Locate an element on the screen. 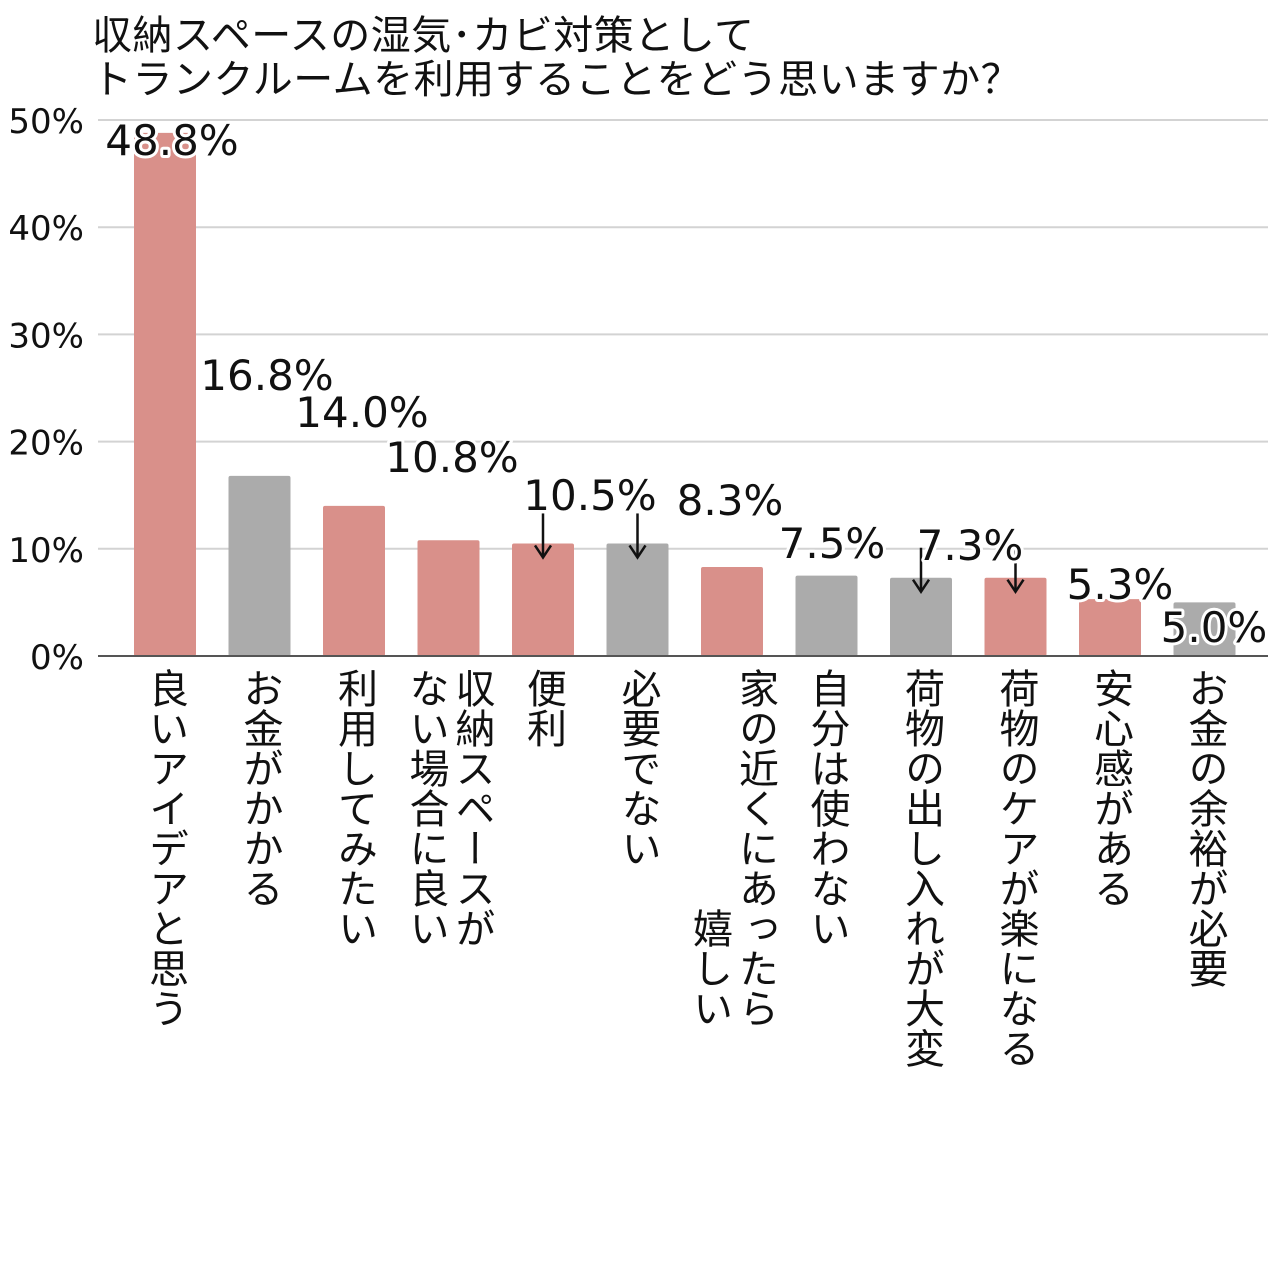 The image size is (1280, 1280). category-label: 荷物の出し入れが大変 is located at coordinates (921, 868).